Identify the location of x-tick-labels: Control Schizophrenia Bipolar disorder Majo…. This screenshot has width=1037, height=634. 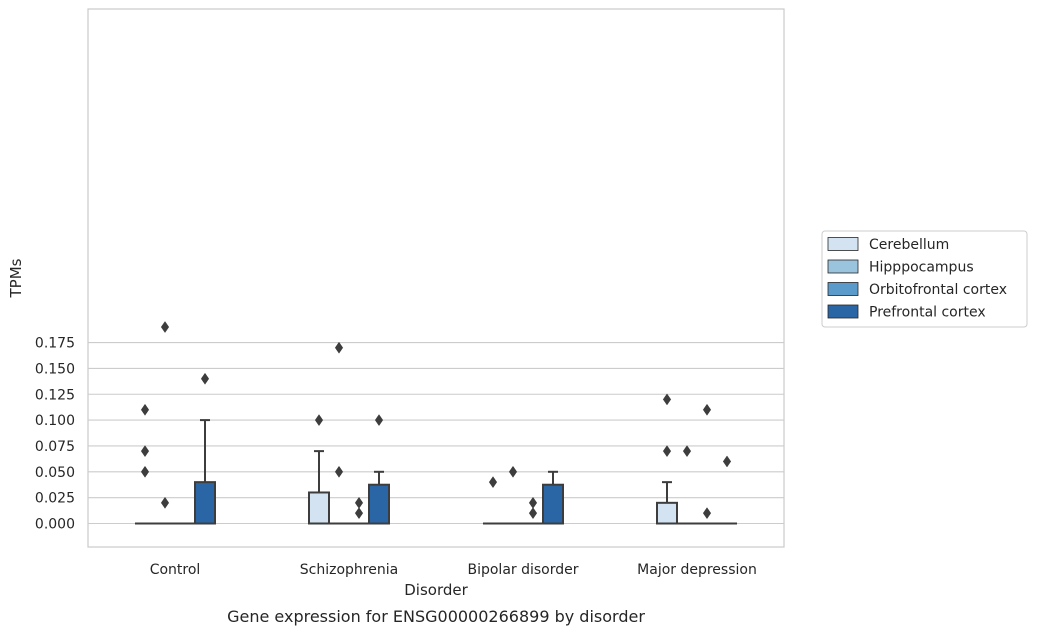
(453, 570).